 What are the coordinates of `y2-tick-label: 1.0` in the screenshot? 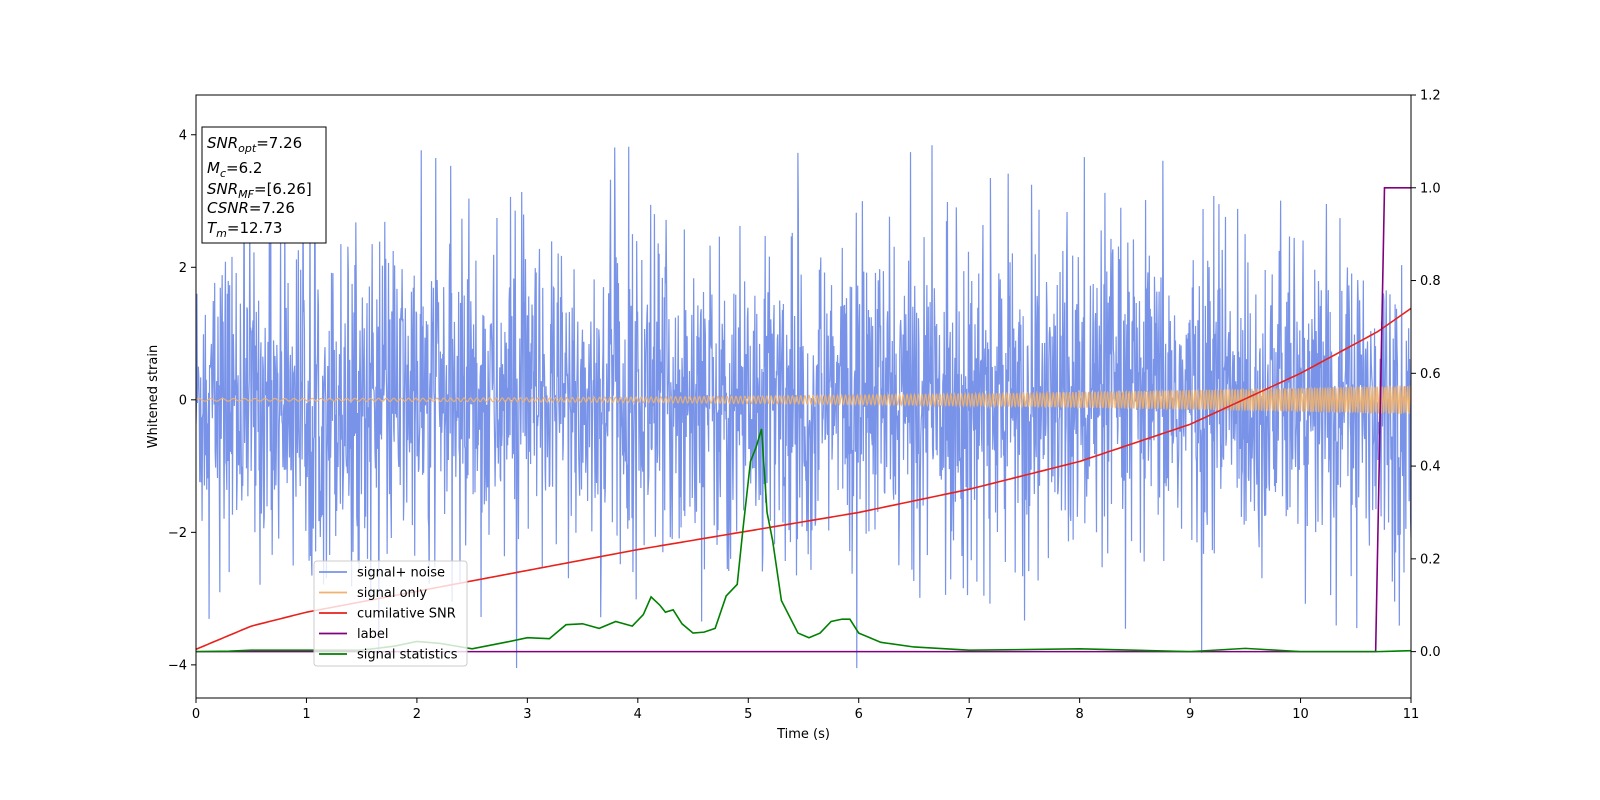 It's located at (1430, 188).